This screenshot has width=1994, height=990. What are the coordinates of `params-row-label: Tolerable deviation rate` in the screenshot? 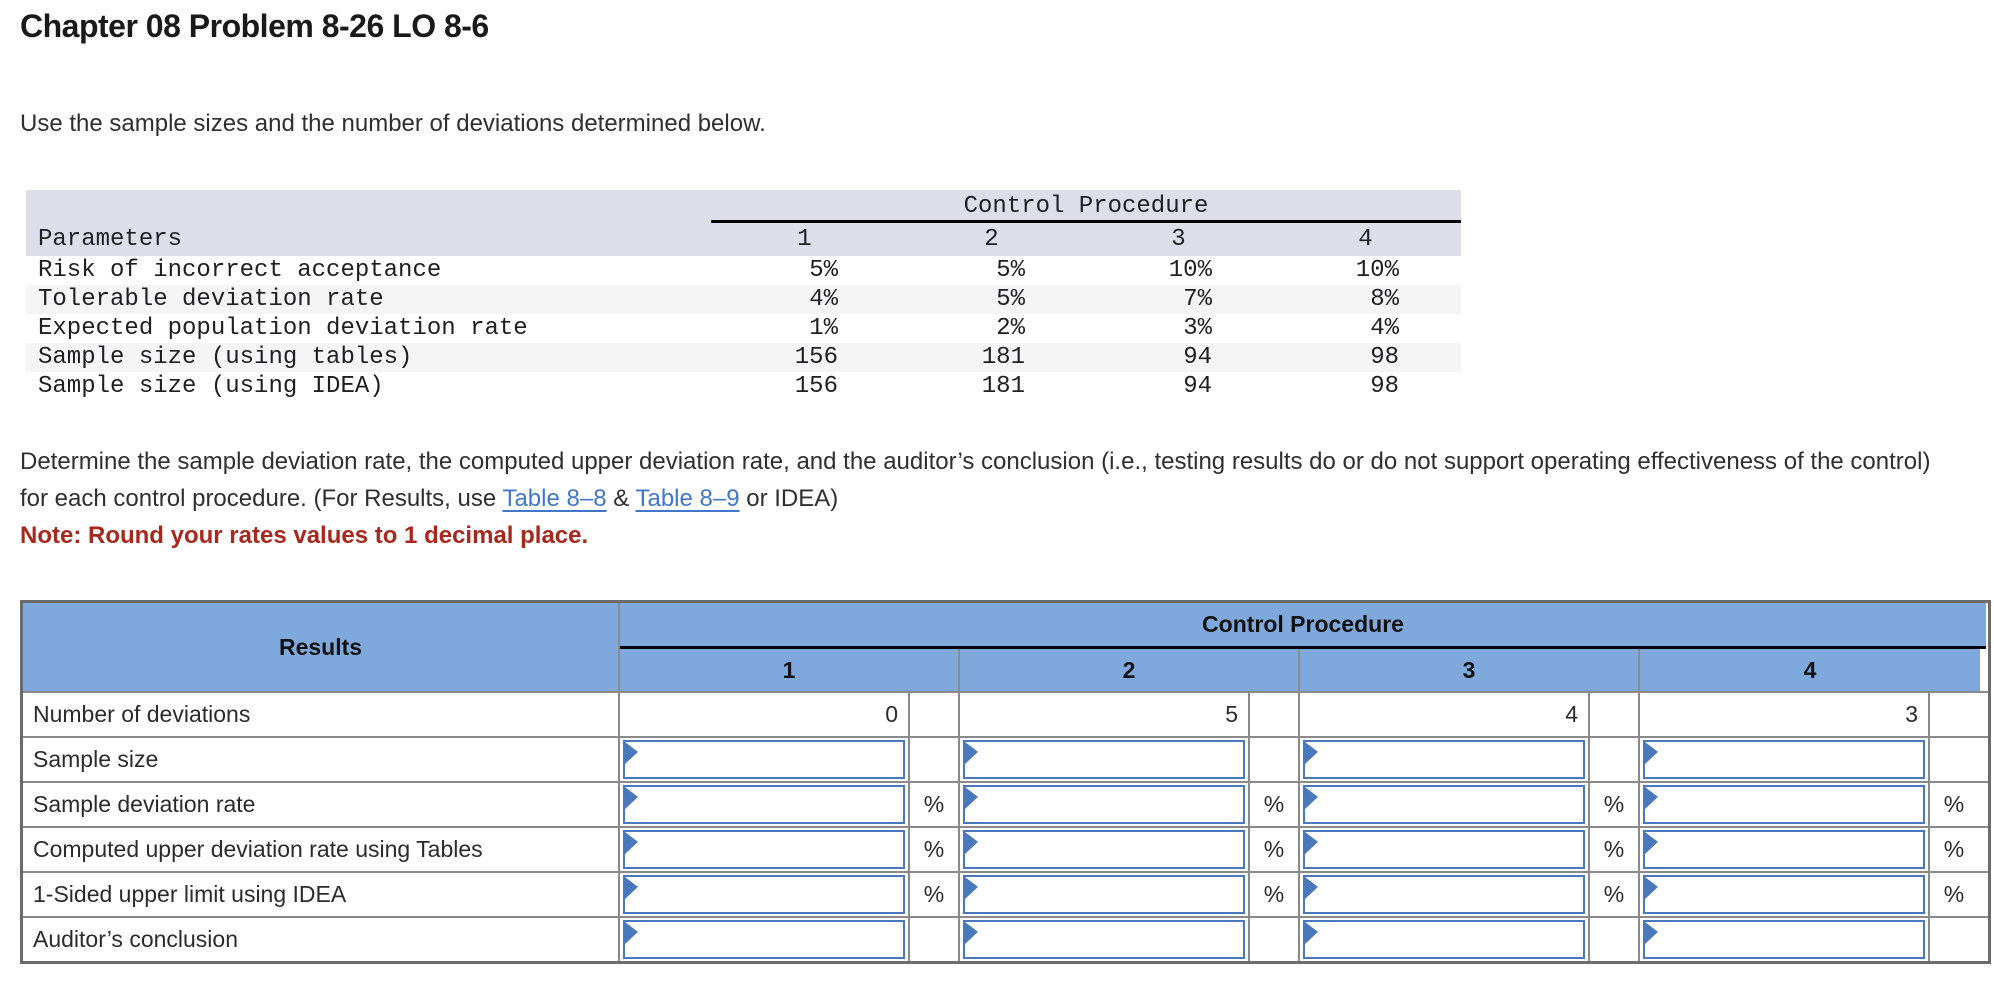 It's located at (211, 299).